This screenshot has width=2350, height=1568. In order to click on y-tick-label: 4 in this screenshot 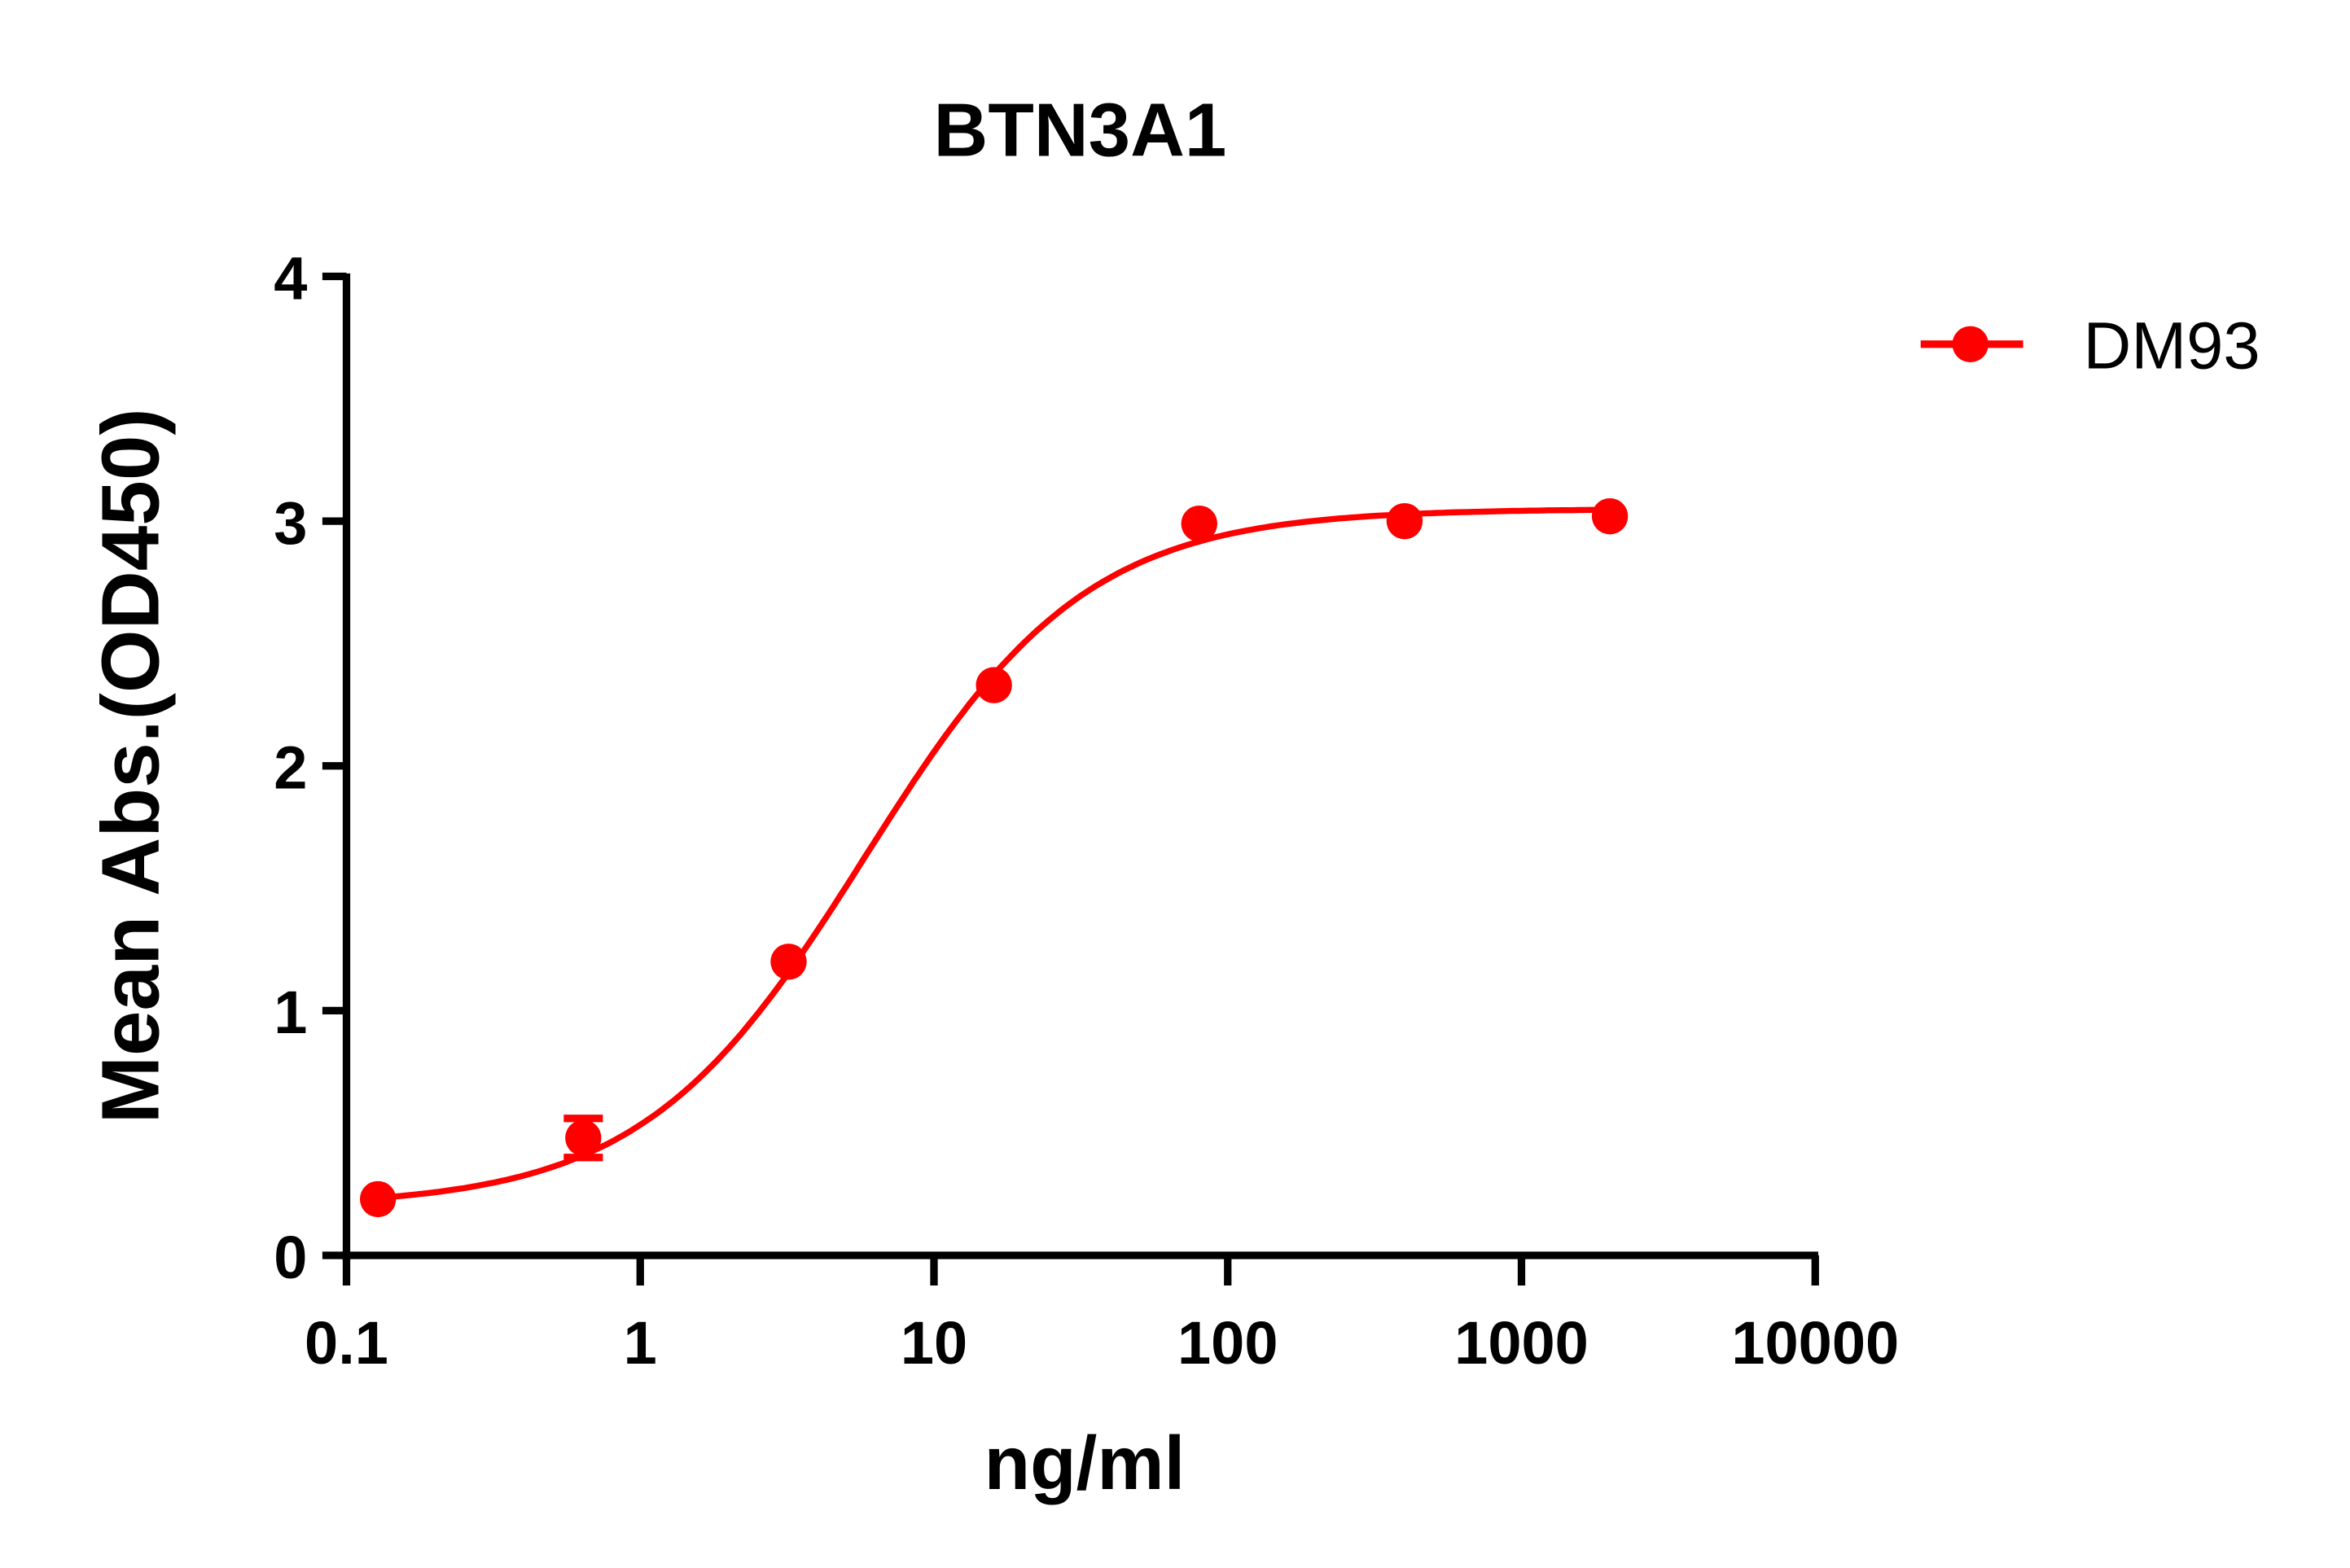, I will do `click(290, 278)`.